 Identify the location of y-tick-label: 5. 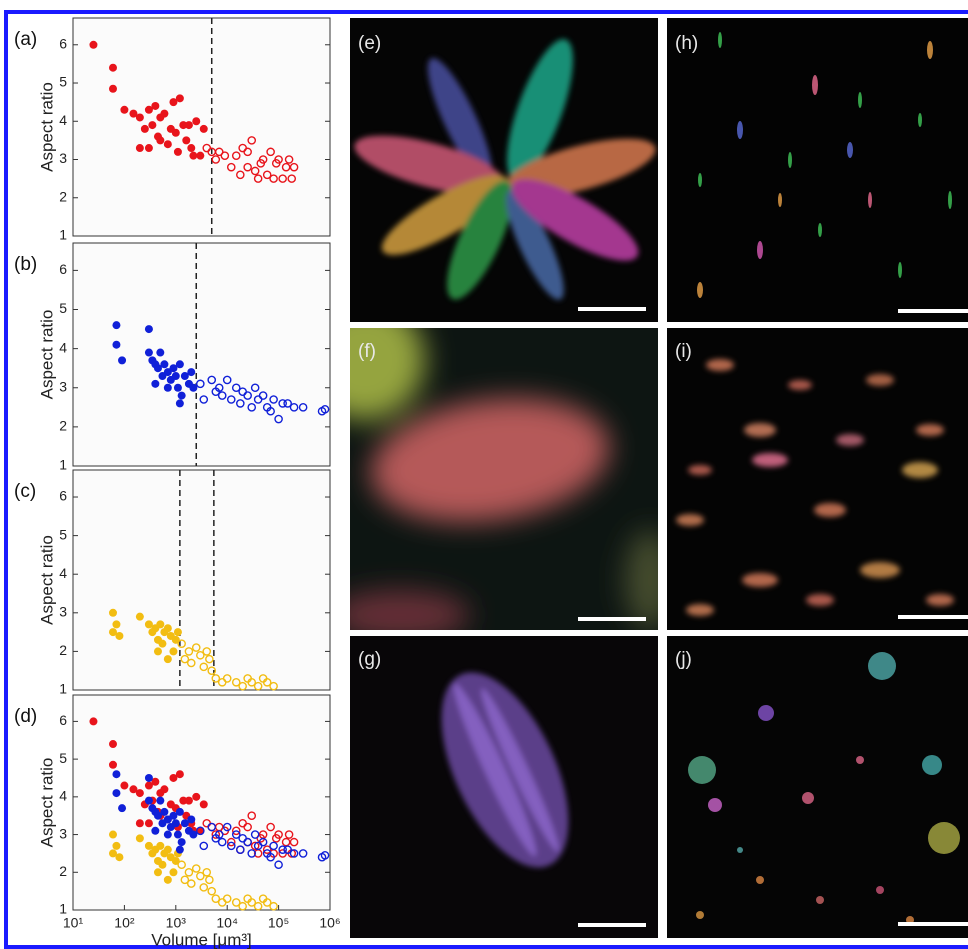
(63, 308).